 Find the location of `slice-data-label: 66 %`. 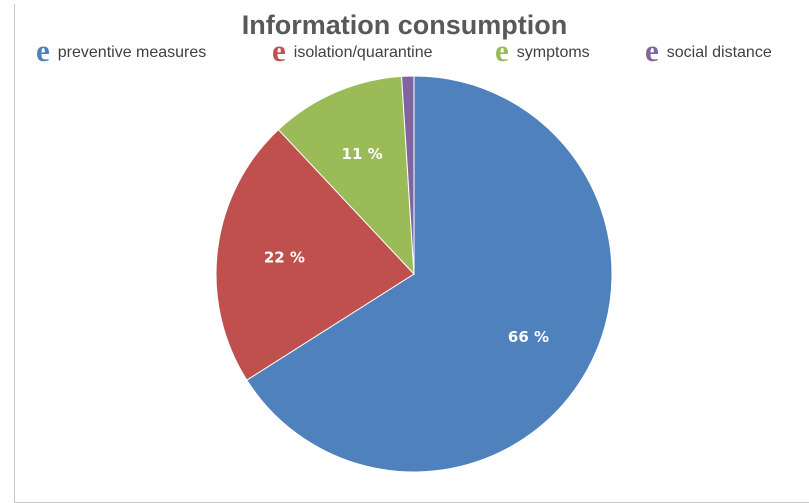

slice-data-label: 66 % is located at coordinates (528, 337).